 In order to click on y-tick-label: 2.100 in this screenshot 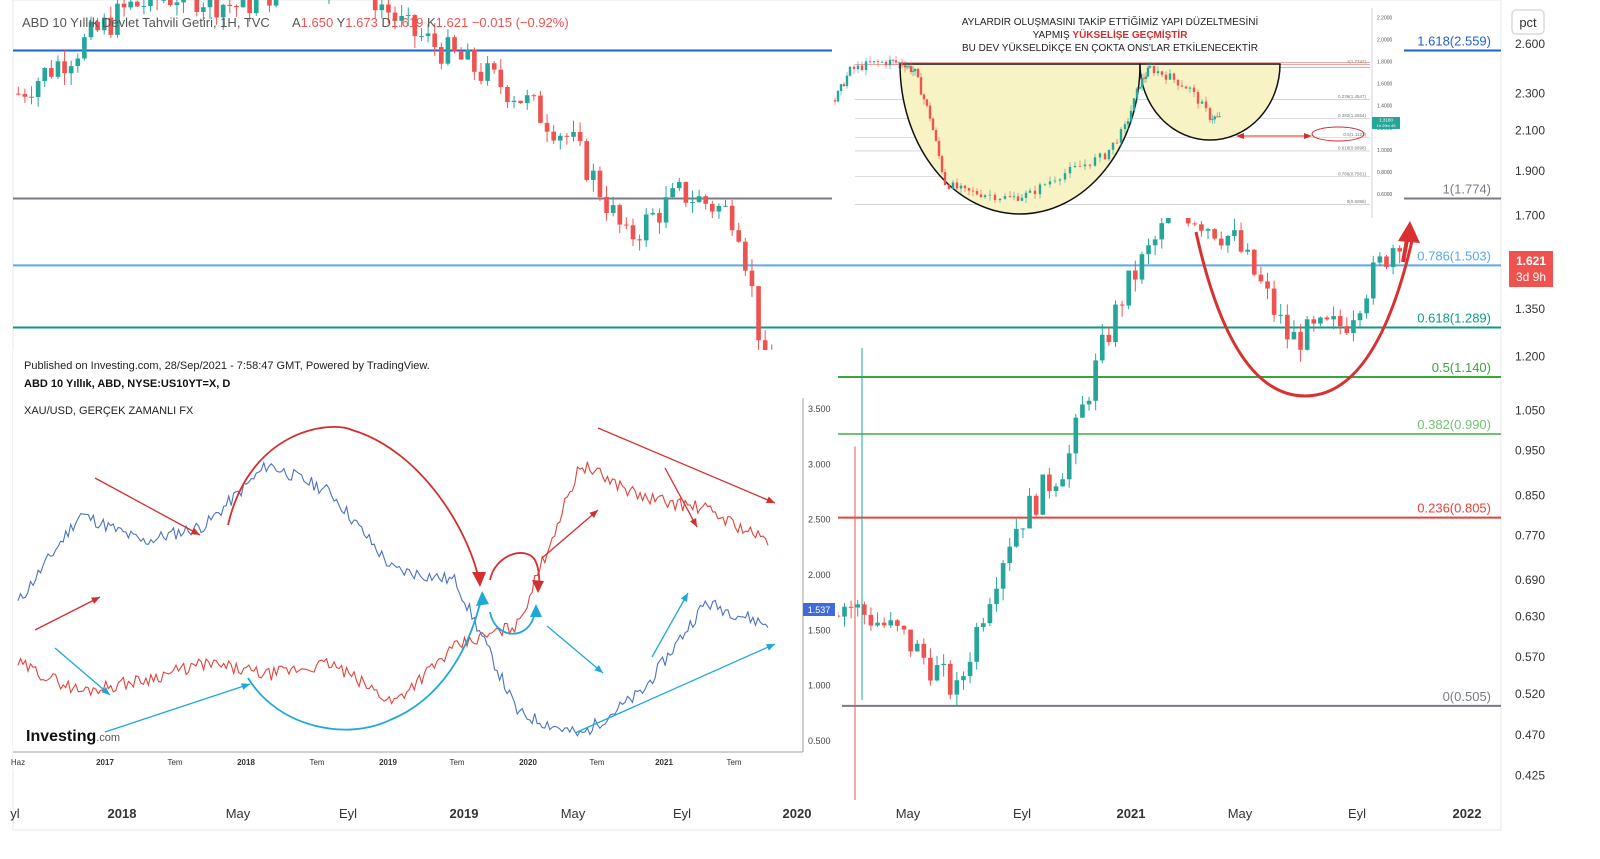, I will do `click(1530, 130)`.